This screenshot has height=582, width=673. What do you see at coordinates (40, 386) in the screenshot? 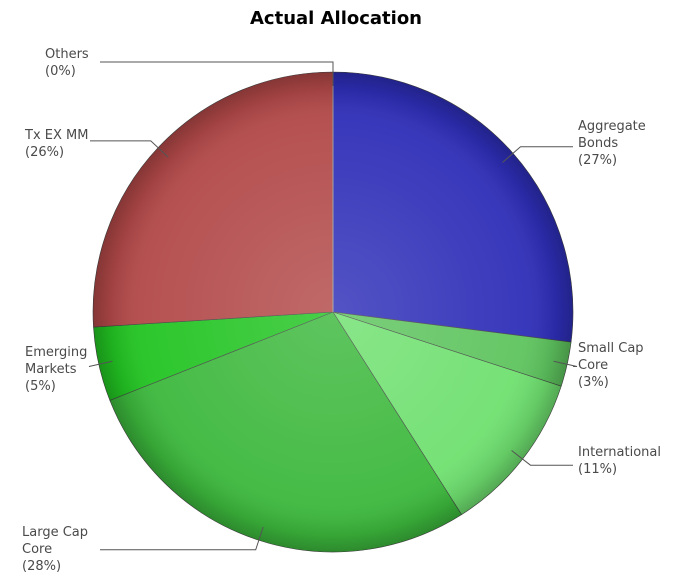
I see `slice-percent: (5%)` at bounding box center [40, 386].